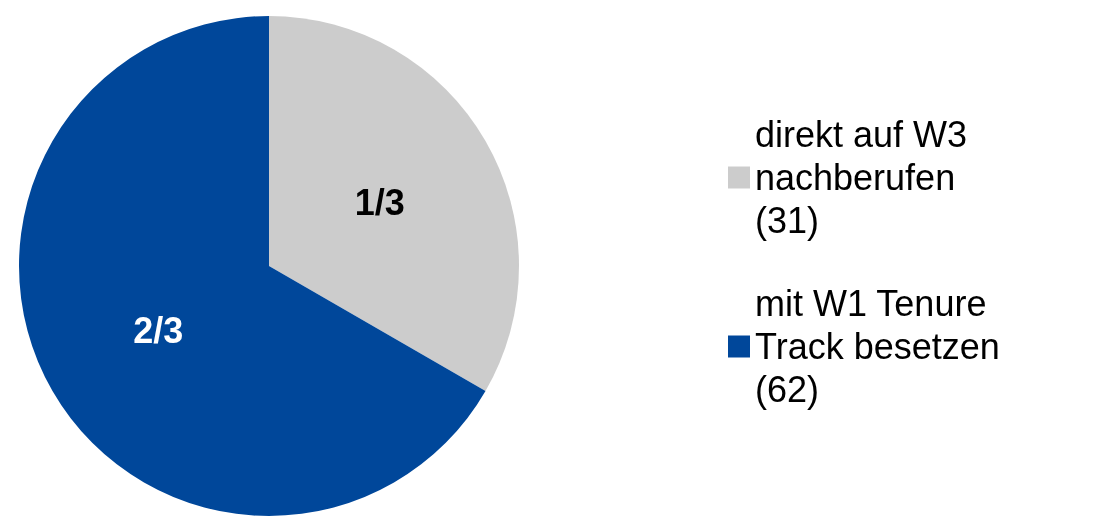 The width and height of the screenshot is (1094, 524). What do you see at coordinates (877, 346) in the screenshot?
I see `legend-label: mit W1 Tenure Track besetzen (62)` at bounding box center [877, 346].